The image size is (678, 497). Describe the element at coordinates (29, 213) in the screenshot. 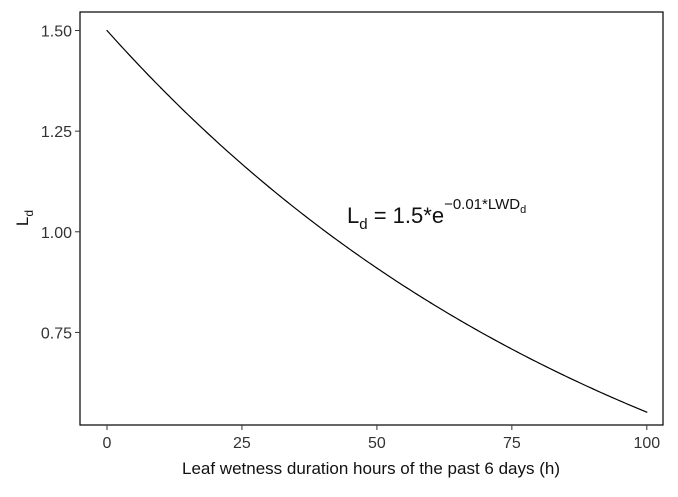

I see `y-axis-title-sub: d` at that location.